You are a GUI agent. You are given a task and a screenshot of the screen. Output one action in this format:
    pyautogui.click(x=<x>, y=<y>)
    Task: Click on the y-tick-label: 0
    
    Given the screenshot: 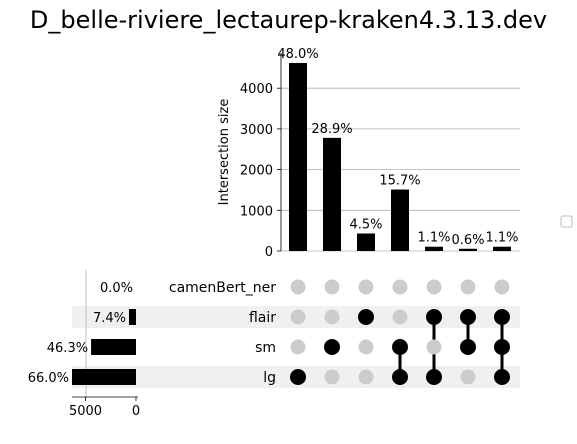 What is the action you would take?
    pyautogui.click(x=269, y=252)
    